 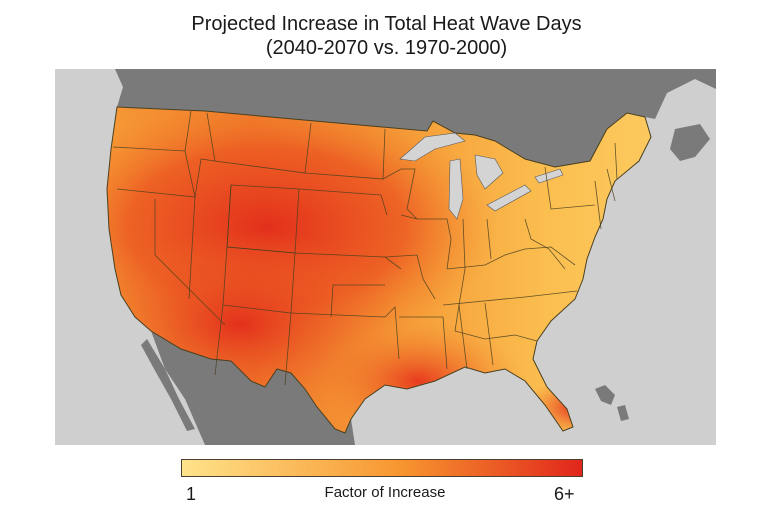 I want to click on title-line-2: (2040-2070 vs. 1970-2000), so click(x=386, y=48).